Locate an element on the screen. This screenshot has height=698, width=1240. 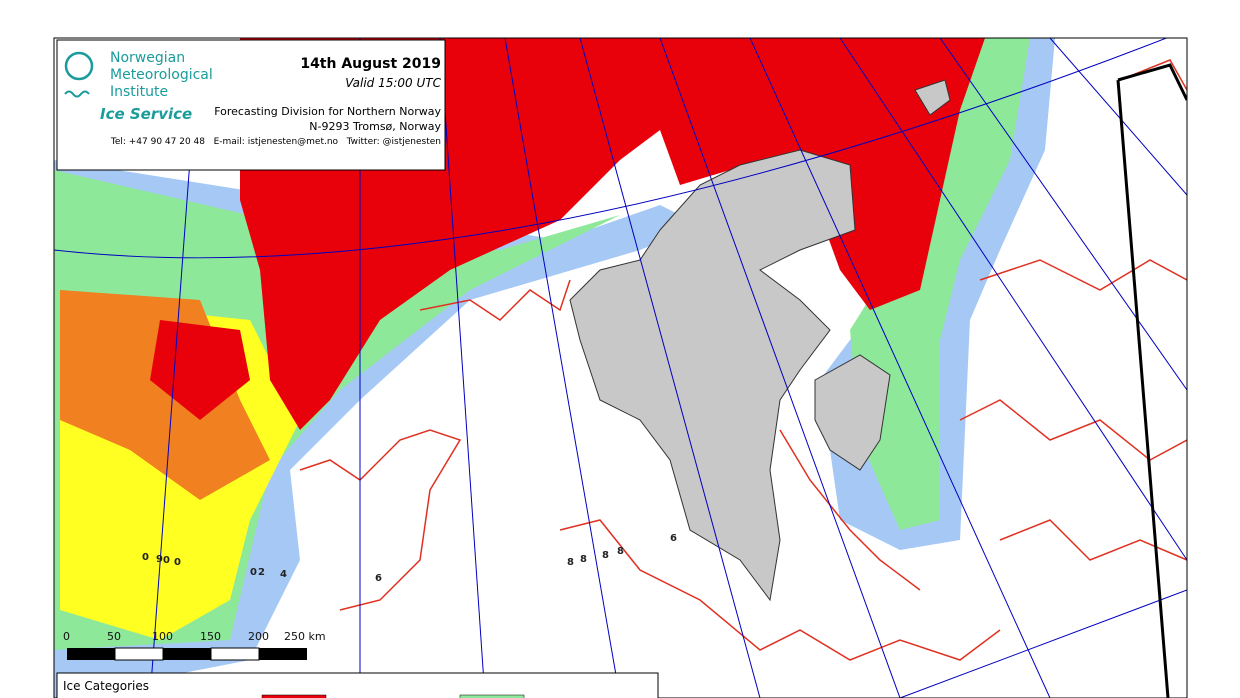
scale-label: 0 is located at coordinates (66, 636).